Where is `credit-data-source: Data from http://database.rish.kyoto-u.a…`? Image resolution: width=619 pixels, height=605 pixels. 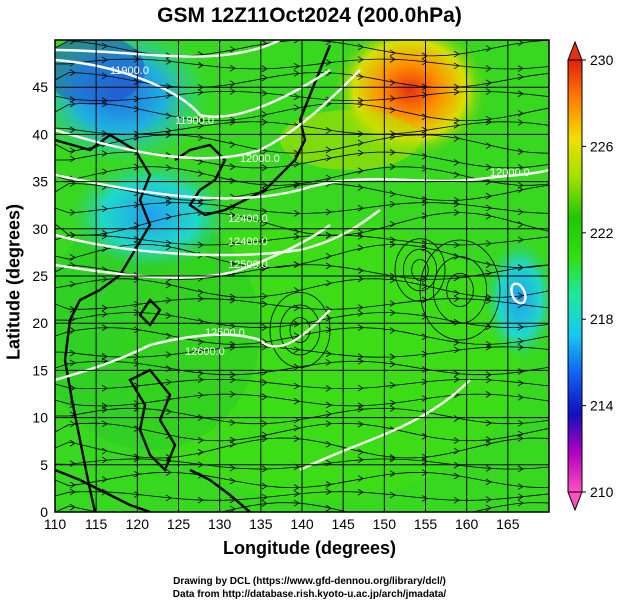 credit-data-source: Data from http://database.rish.kyoto-u.a… is located at coordinates (309, 594).